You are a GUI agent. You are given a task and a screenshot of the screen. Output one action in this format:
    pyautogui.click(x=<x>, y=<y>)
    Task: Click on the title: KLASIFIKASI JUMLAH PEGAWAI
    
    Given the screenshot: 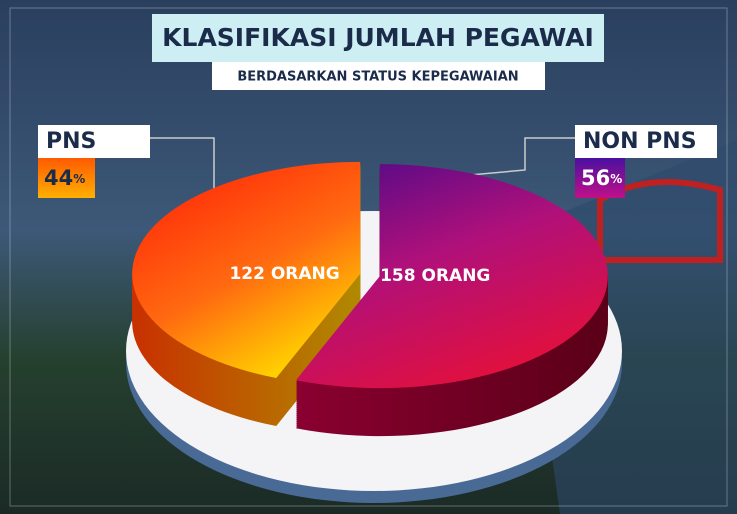 What is the action you would take?
    pyautogui.click(x=378, y=37)
    